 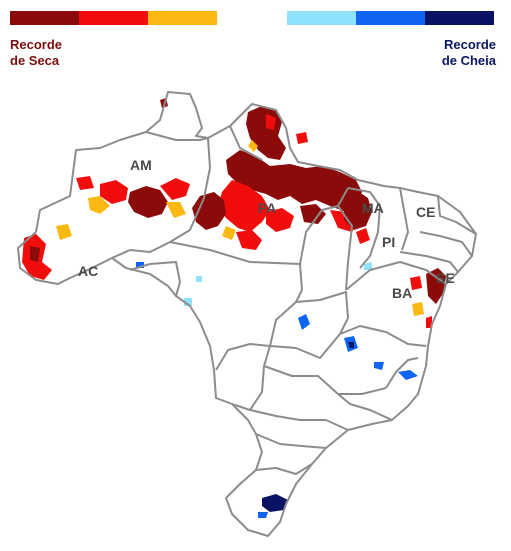 I want to click on border-am-pa, so click(x=190, y=190).